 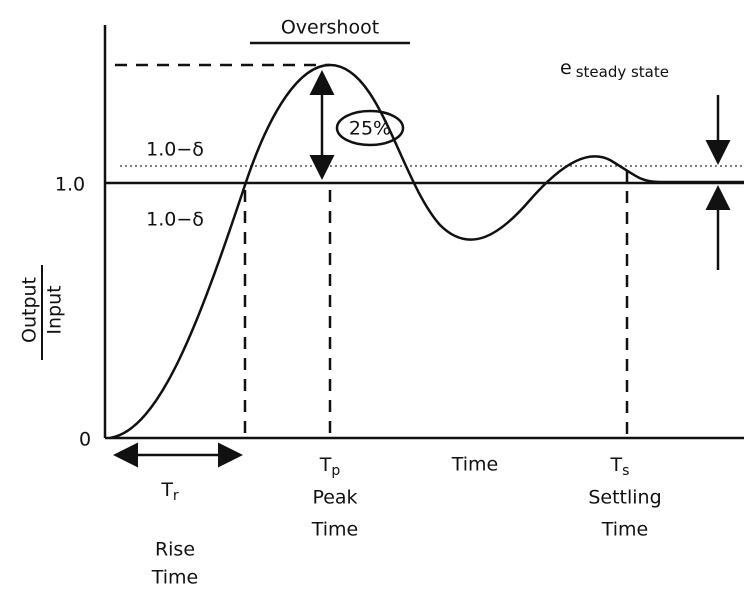 What do you see at coordinates (55, 309) in the screenshot?
I see `input-label: Input` at bounding box center [55, 309].